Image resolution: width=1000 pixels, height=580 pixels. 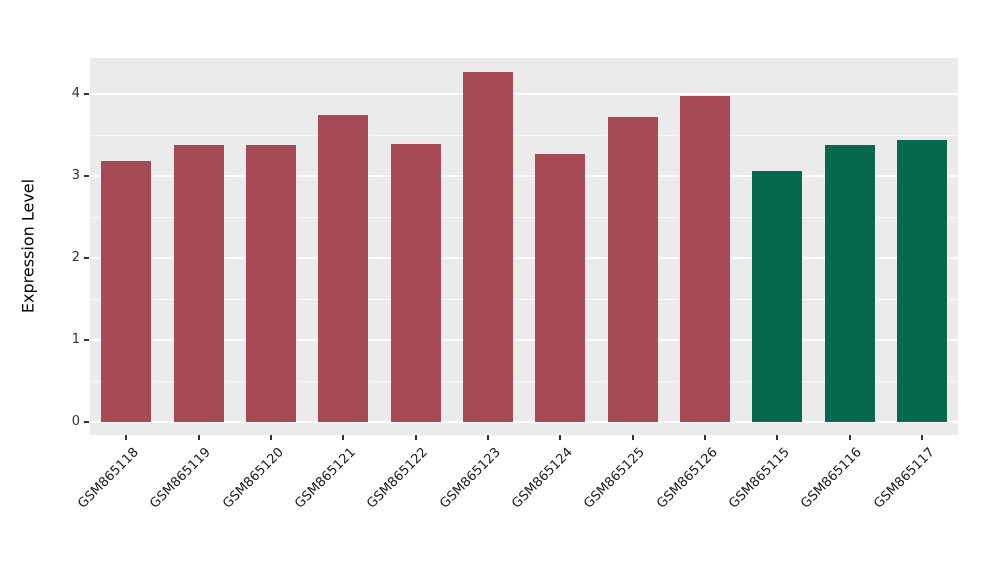 What do you see at coordinates (849, 283) in the screenshot?
I see `bar-GSM865116` at bounding box center [849, 283].